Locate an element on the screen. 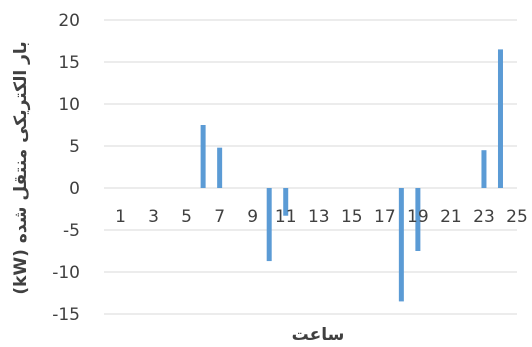 The height and width of the screenshot is (347, 532). x-tick-label: 21 is located at coordinates (451, 217).